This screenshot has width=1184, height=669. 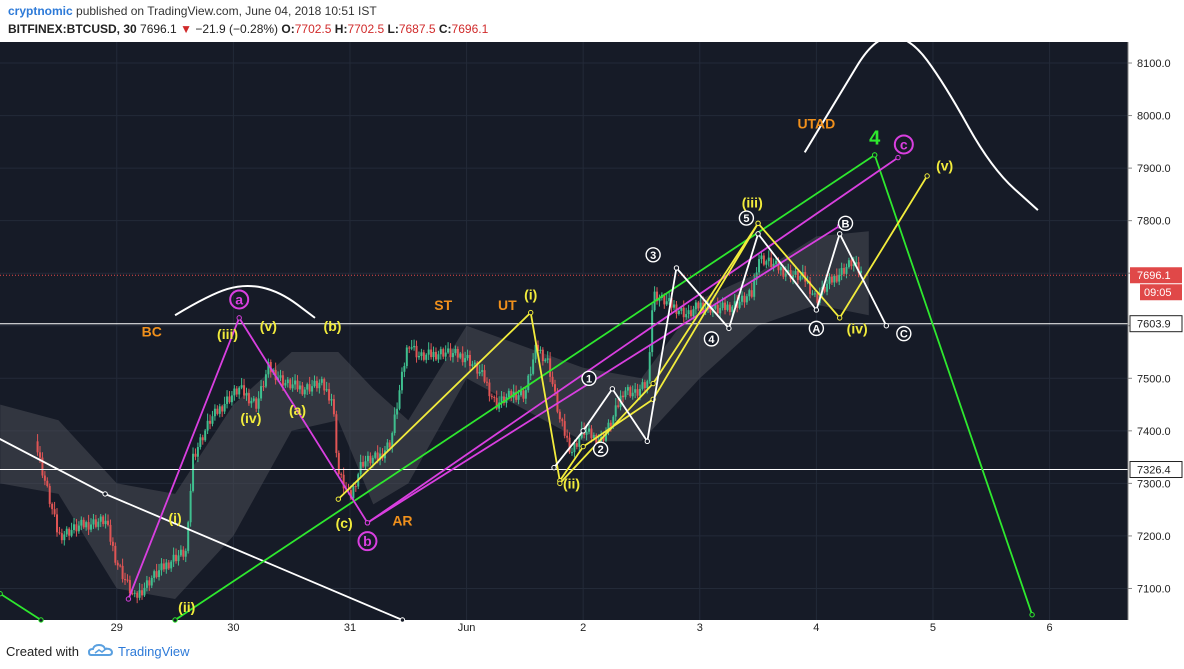 I want to click on wave-label: (v), so click(x=944, y=166).